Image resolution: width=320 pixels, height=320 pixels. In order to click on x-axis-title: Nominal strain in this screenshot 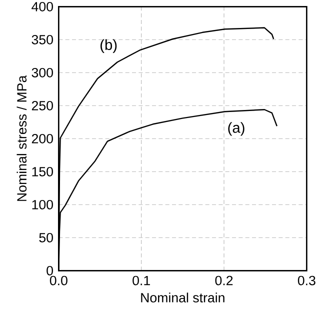, I will do `click(182, 297)`.